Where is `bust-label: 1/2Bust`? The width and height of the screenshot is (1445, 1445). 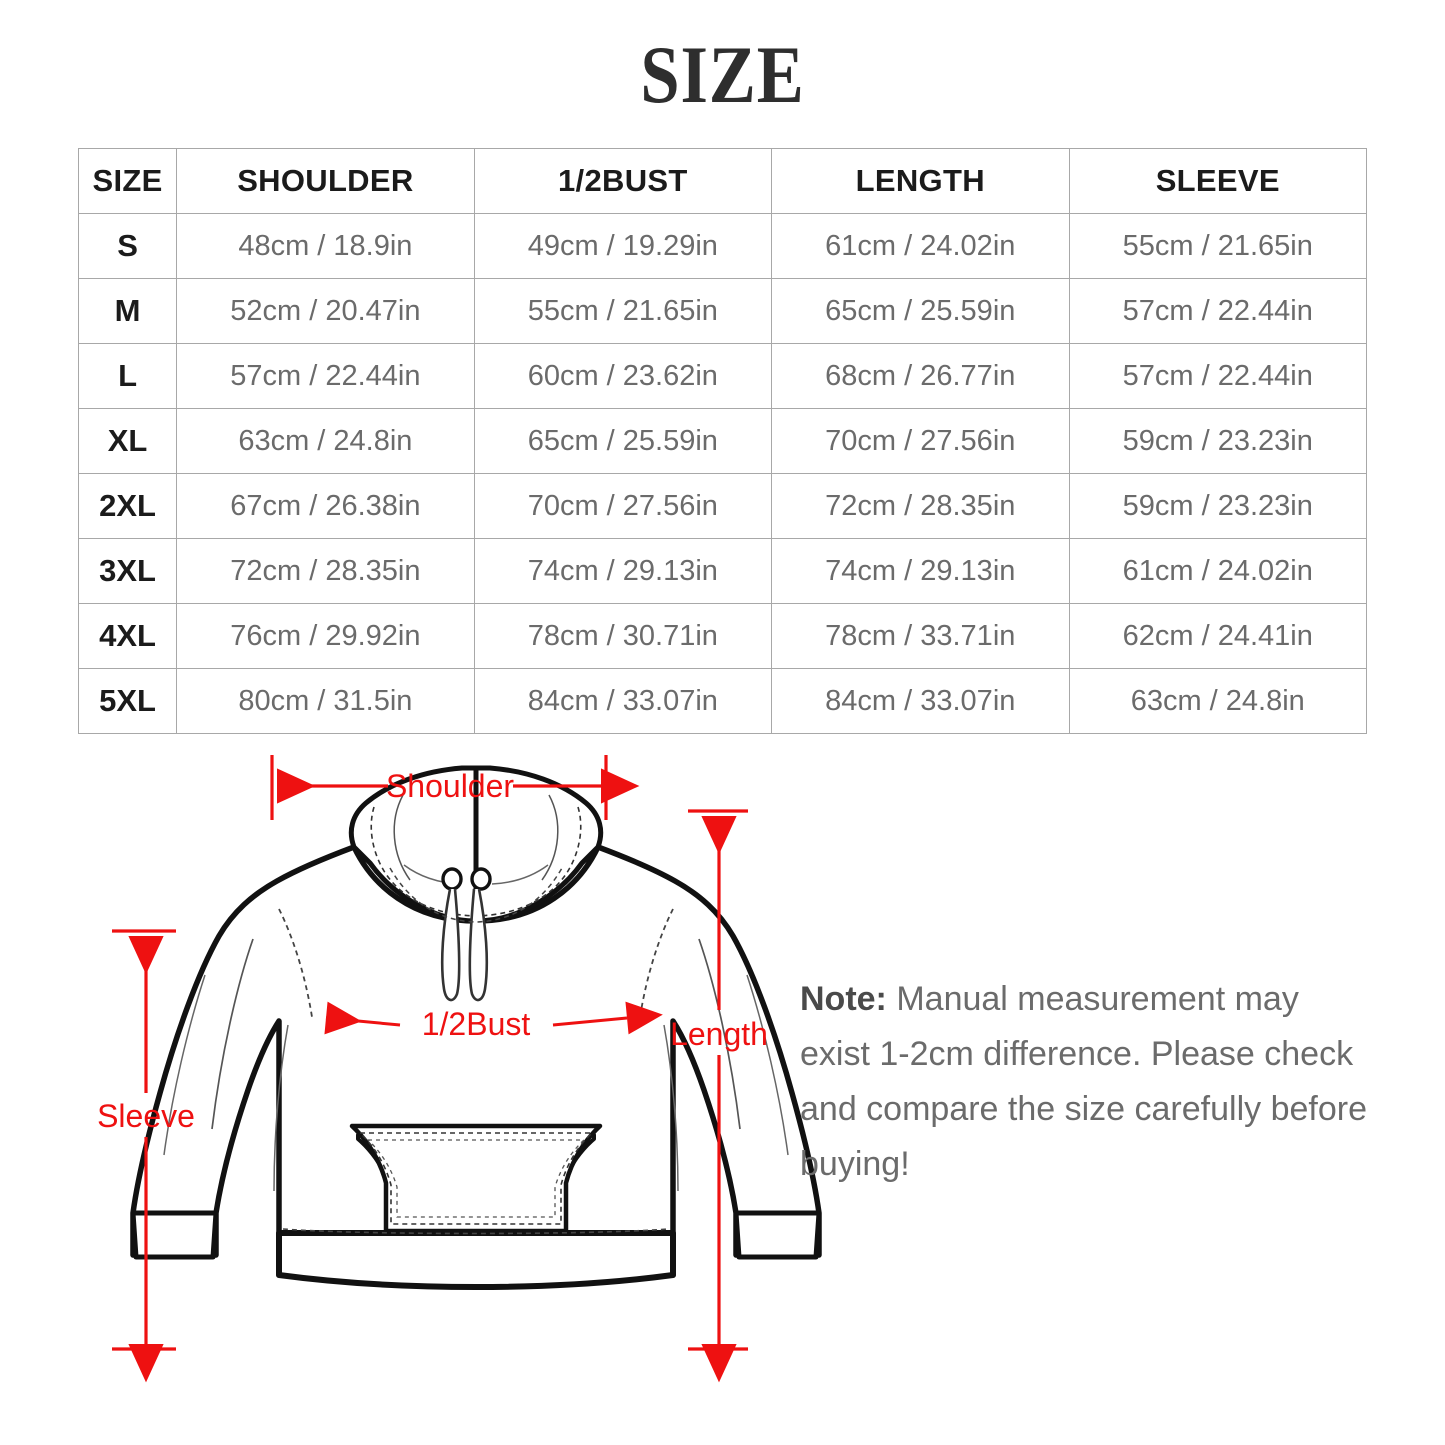
bust-label: 1/2Bust is located at coordinates (476, 1024).